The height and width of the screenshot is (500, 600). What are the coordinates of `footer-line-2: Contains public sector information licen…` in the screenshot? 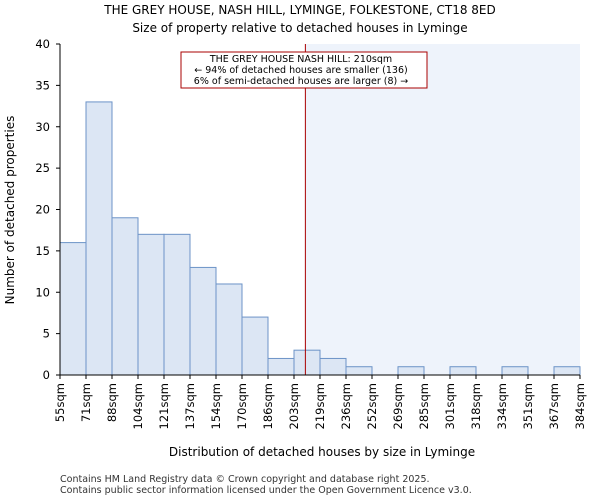 It's located at (266, 490).